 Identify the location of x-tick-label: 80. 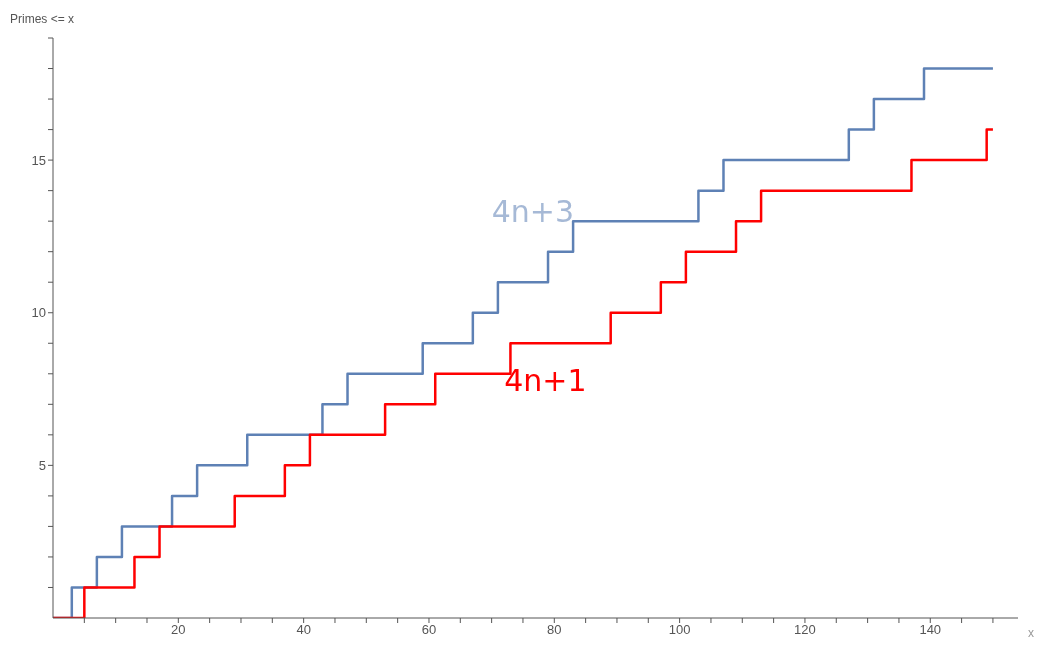
(554, 630).